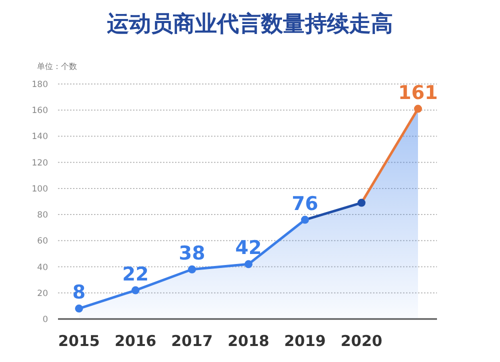 This screenshot has height=362, width=500. What do you see at coordinates (40, 137) in the screenshot?
I see `y-tick-label: 140` at bounding box center [40, 137].